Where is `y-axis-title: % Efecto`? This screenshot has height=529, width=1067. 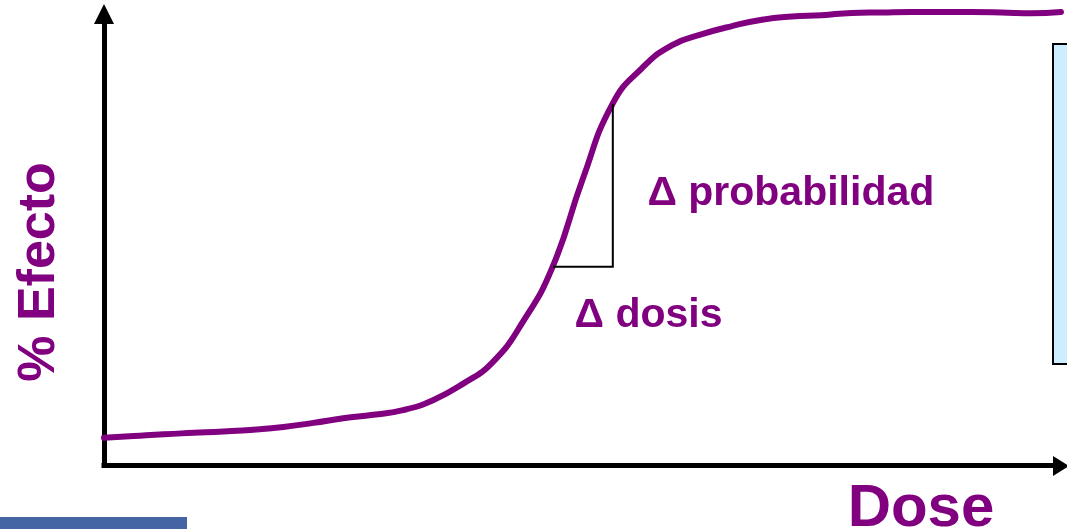 y-axis-title: % Efecto is located at coordinates (36, 272).